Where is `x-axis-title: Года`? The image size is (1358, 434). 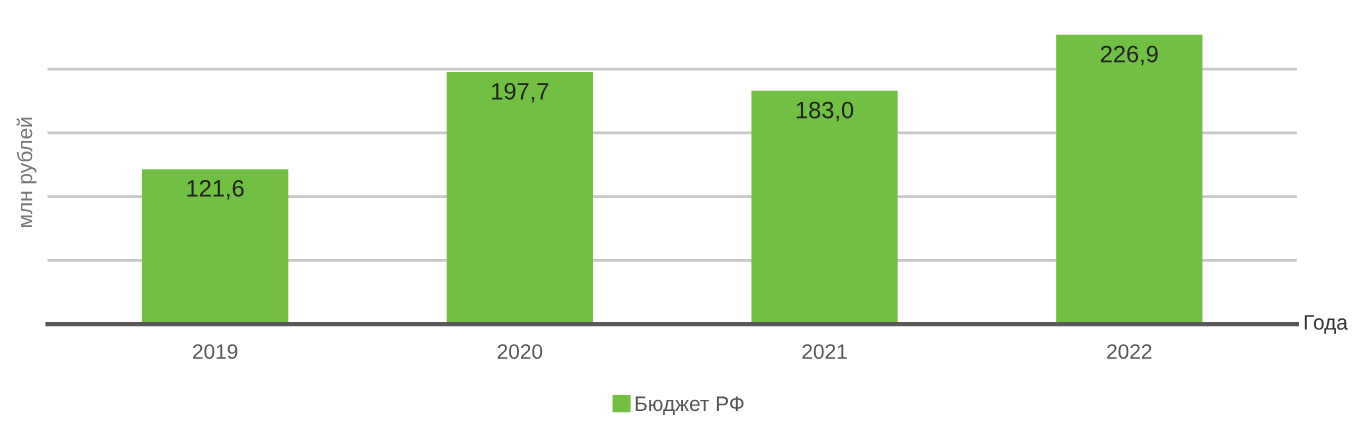 x-axis-title: Года is located at coordinates (1326, 324).